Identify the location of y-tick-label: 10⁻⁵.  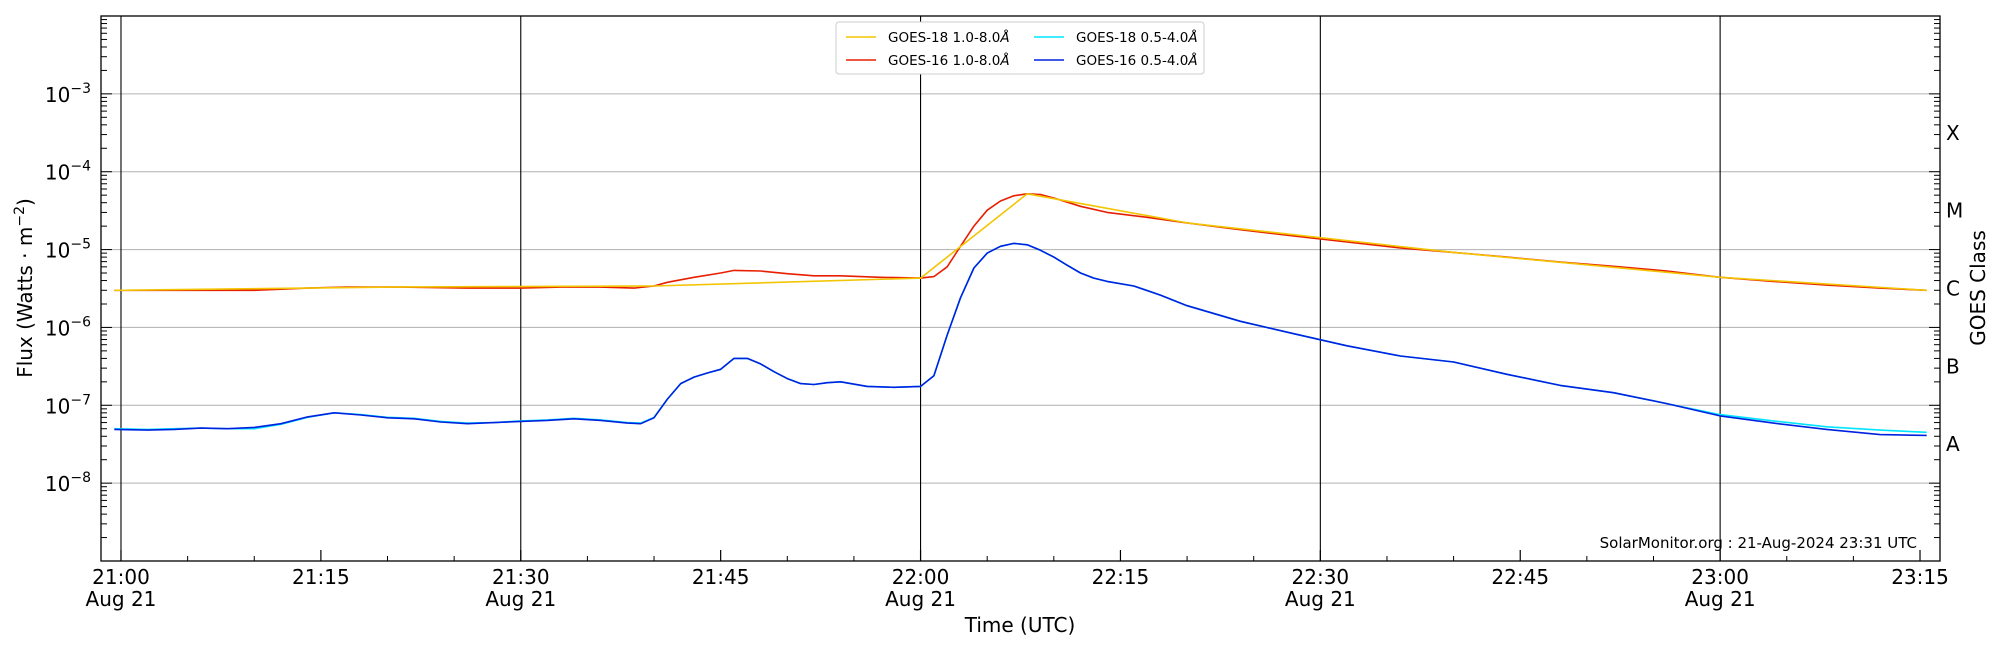
(68, 250).